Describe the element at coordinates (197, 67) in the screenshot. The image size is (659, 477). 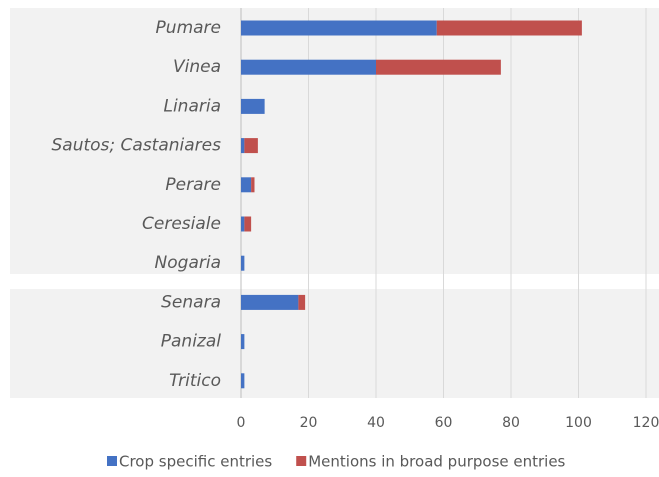
I see `category-label: Vinea` at that location.